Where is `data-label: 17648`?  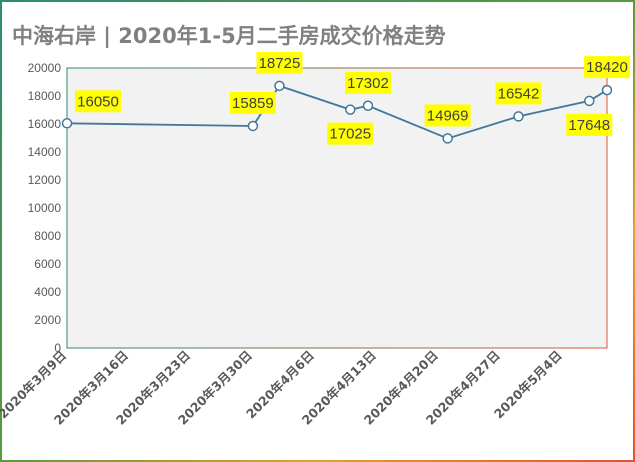 data-label: 17648 is located at coordinates (589, 124).